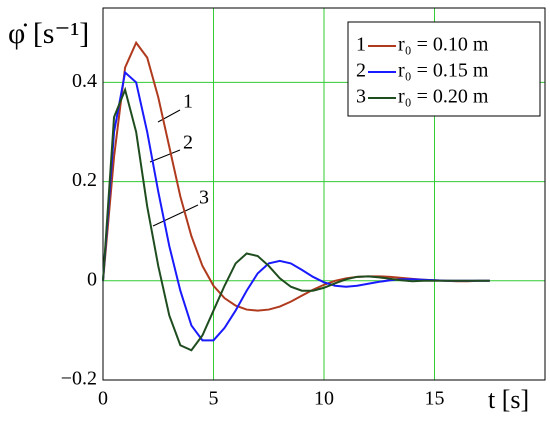  Describe the element at coordinates (443, 45) in the screenshot. I see `legend-label: r₀ = 0.10 m` at that location.